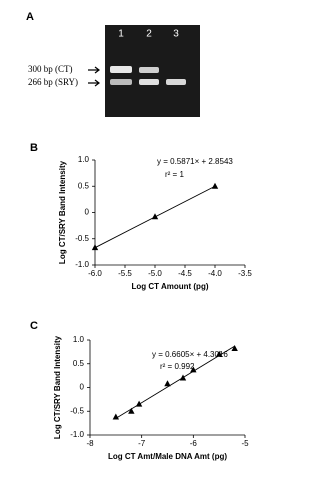 The height and width of the screenshot is (500, 320). Describe the element at coordinates (245, 273) in the screenshot. I see `x-tick-label: -3.5` at that location.